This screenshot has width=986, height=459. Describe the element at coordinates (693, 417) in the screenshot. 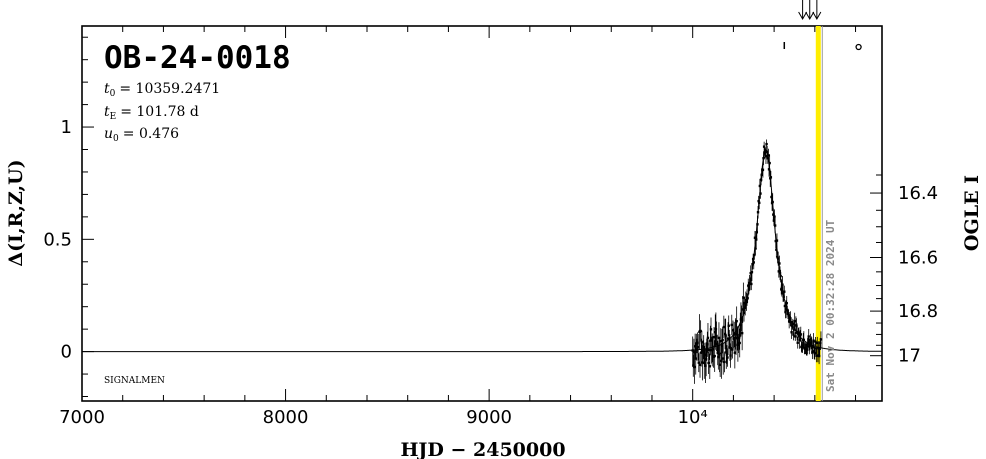

I see `x-tick-label: 10⁴` at that location.